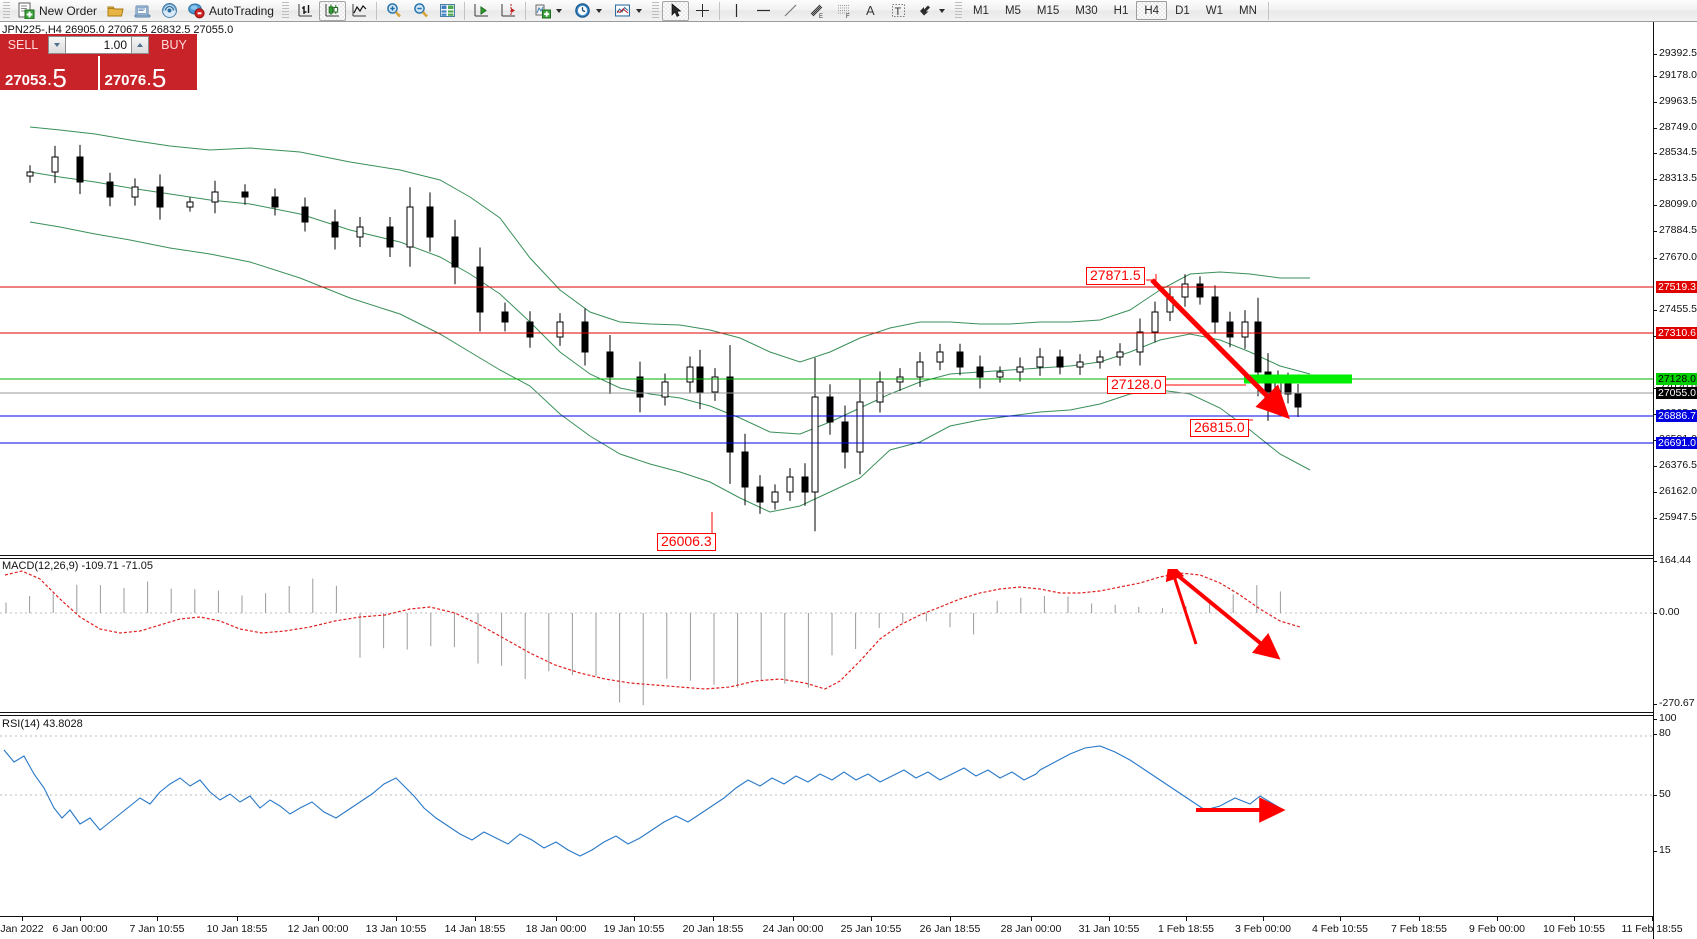 The width and height of the screenshot is (1697, 939). I want to click on volume-decrease-button, so click(57, 45).